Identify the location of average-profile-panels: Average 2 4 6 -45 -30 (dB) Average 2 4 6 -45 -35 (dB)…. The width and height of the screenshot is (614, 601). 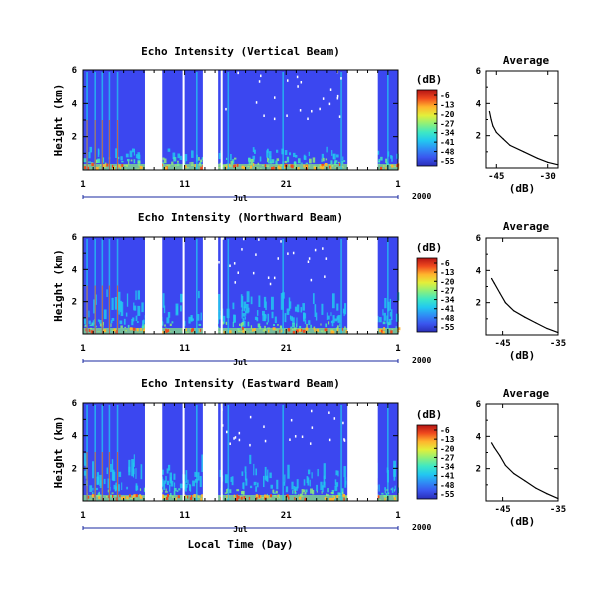
(521, 291).